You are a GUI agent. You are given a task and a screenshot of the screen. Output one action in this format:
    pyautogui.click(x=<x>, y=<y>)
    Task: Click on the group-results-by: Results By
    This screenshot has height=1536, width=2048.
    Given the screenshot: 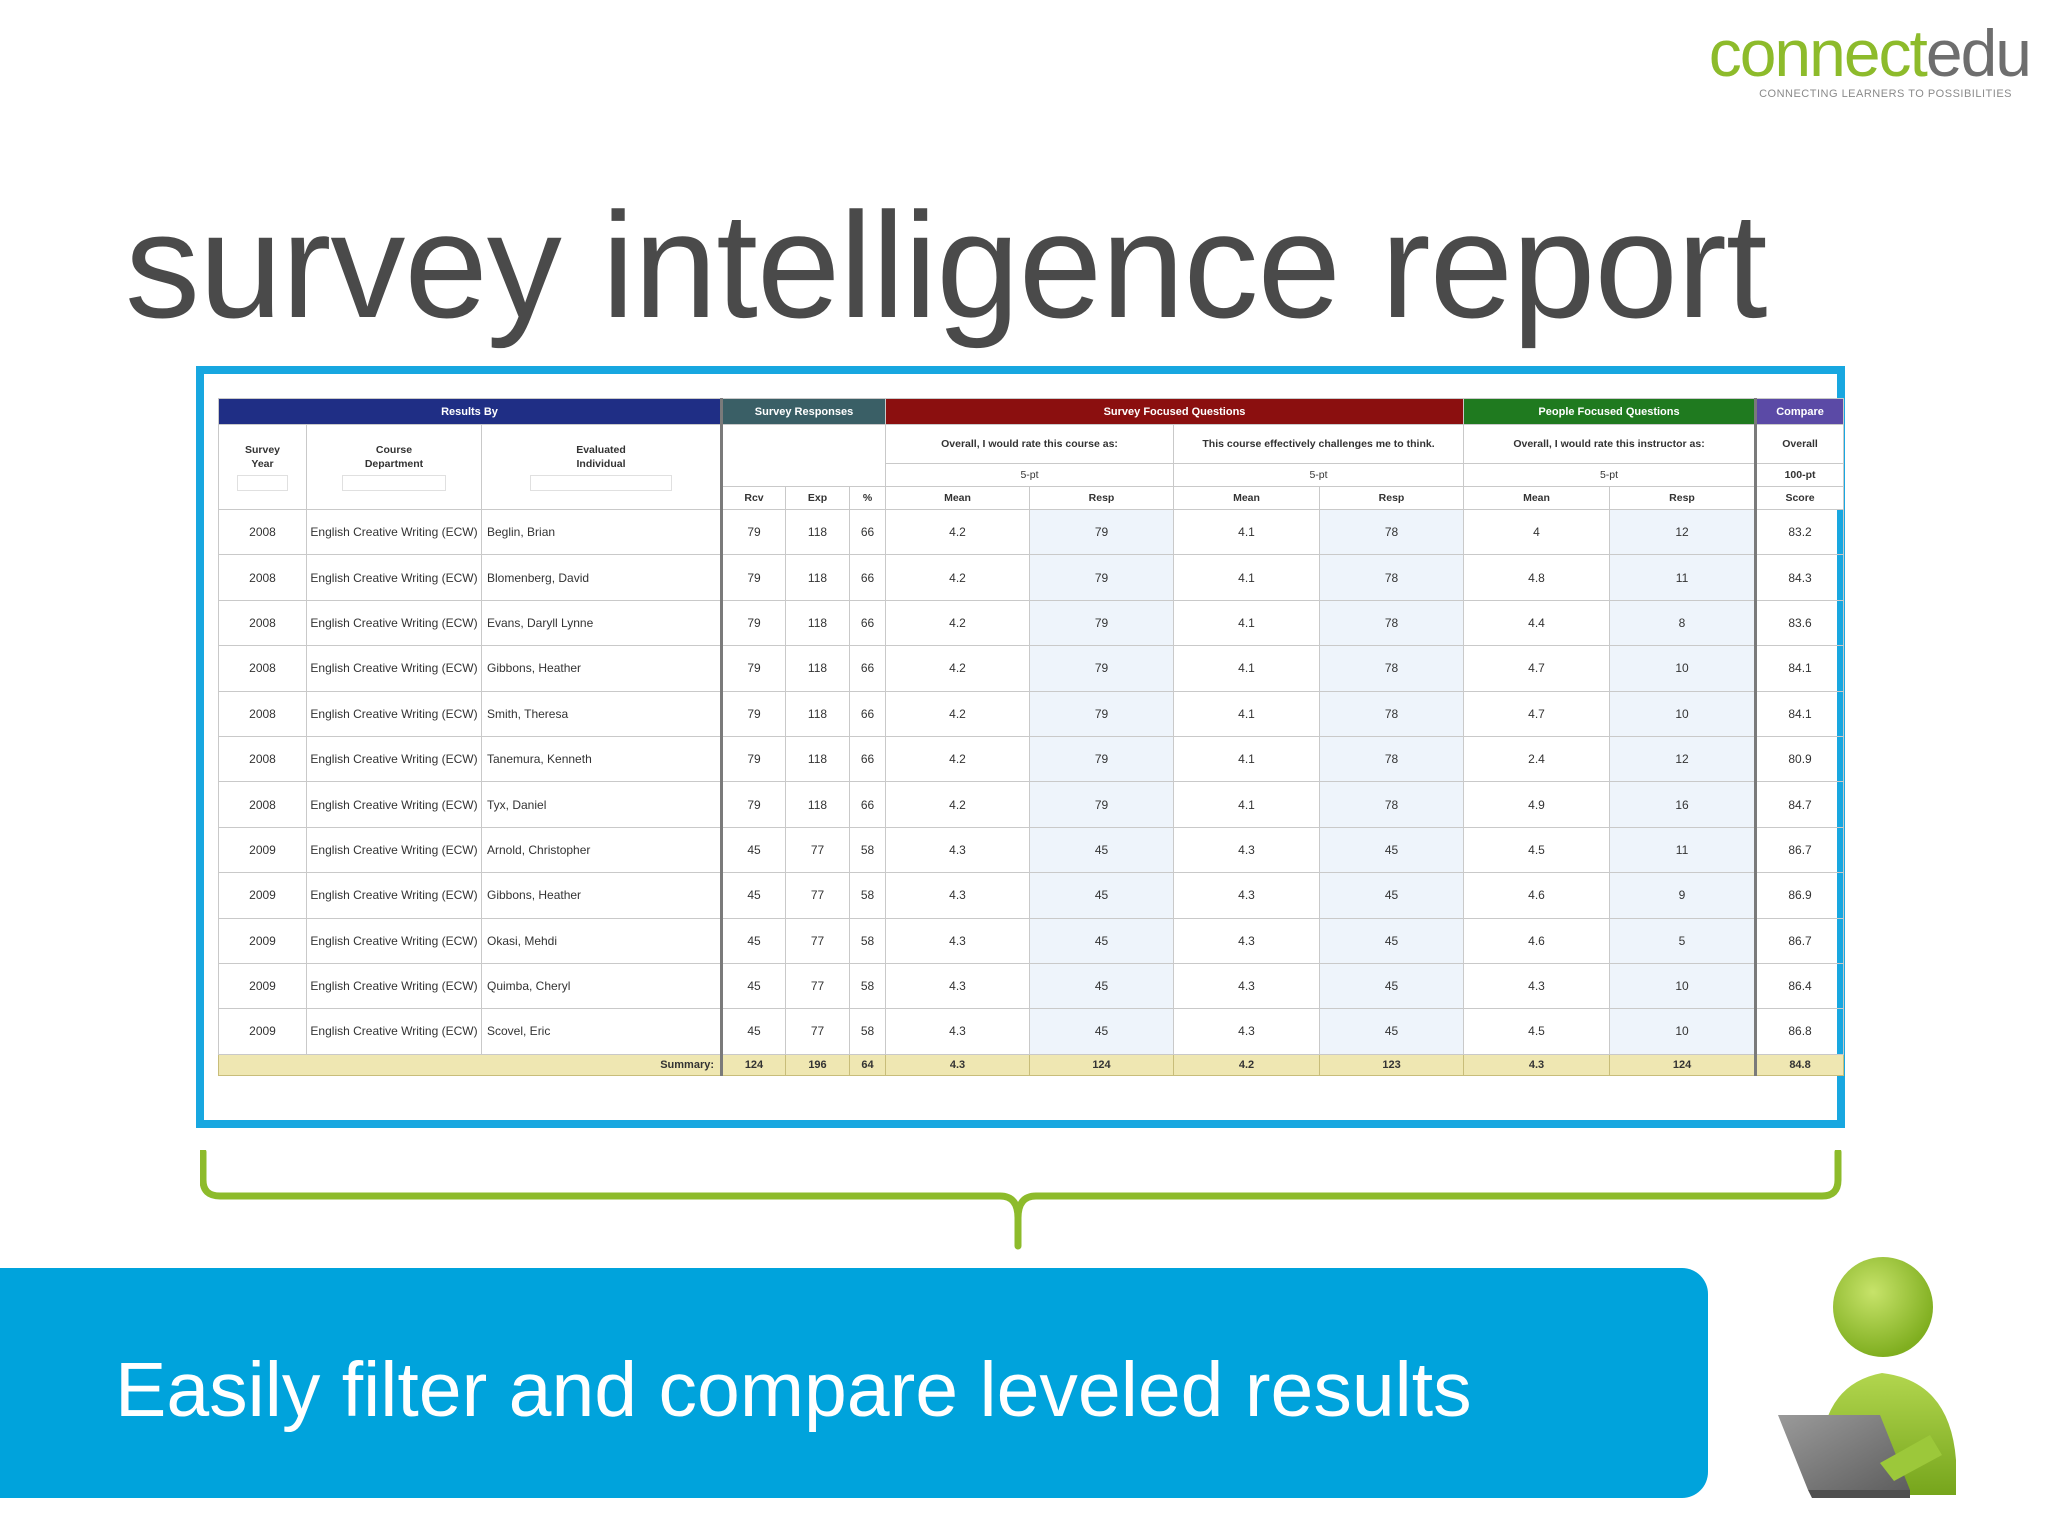 What is the action you would take?
    pyautogui.click(x=470, y=411)
    